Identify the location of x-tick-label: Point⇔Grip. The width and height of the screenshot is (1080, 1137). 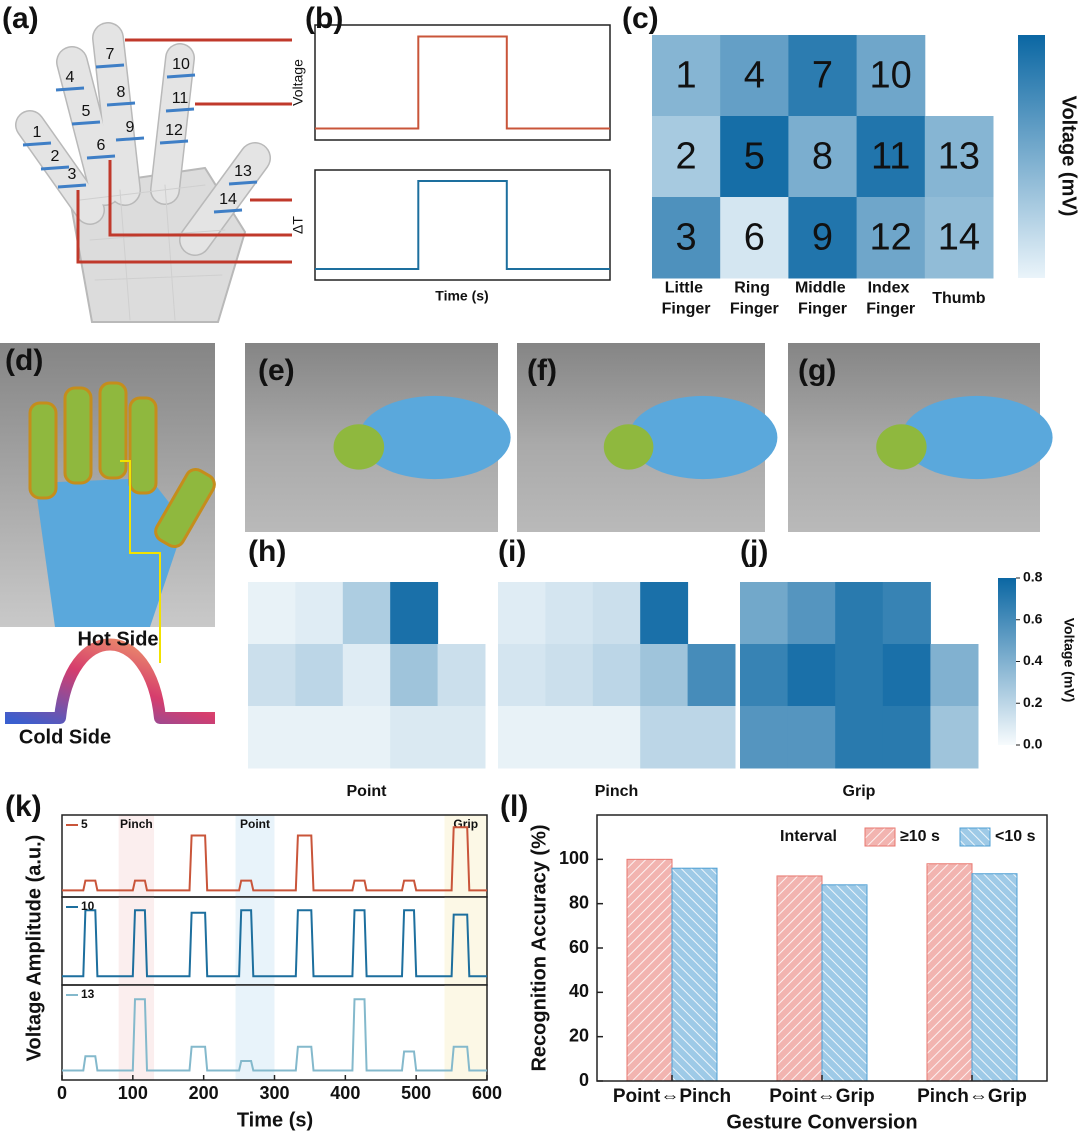
(822, 1096).